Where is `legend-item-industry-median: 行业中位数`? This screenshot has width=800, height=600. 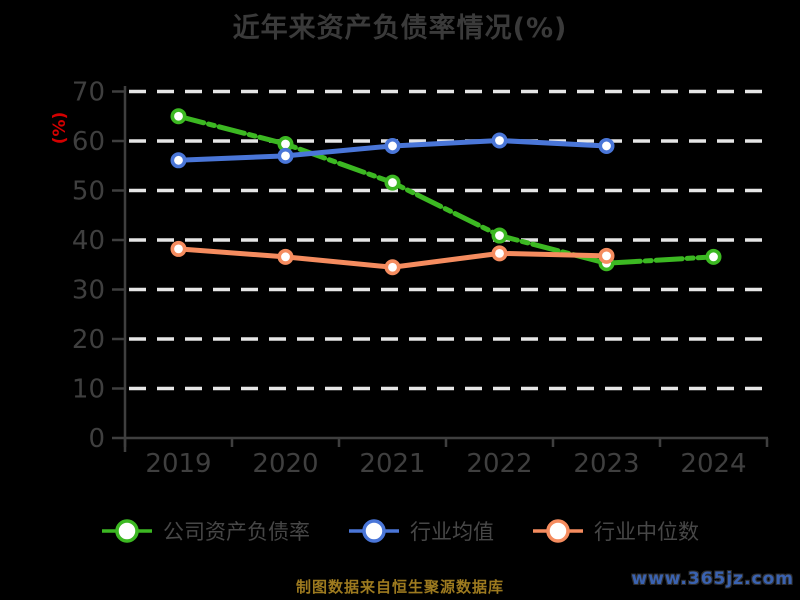
legend-item-industry-median: 行业中位数 is located at coordinates (615, 531).